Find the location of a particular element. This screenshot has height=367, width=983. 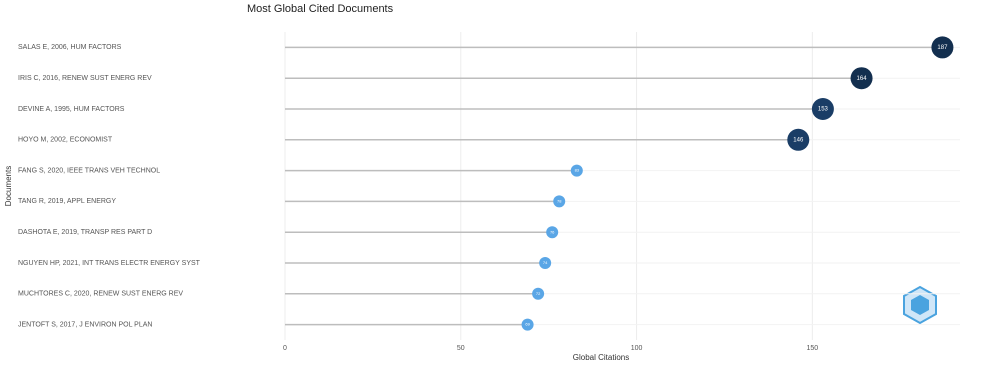

x-tick-label: 150 is located at coordinates (813, 348).